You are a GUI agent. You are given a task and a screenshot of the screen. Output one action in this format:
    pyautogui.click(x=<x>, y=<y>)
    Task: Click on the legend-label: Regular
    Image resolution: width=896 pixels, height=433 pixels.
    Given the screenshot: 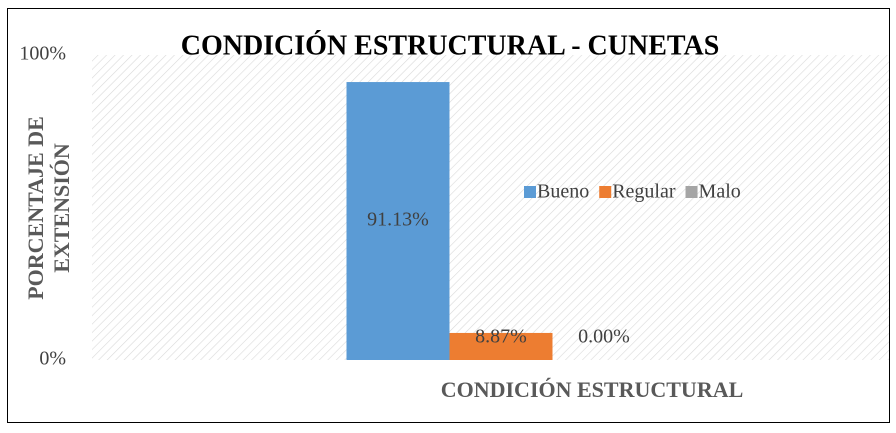 What is the action you would take?
    pyautogui.click(x=644, y=192)
    